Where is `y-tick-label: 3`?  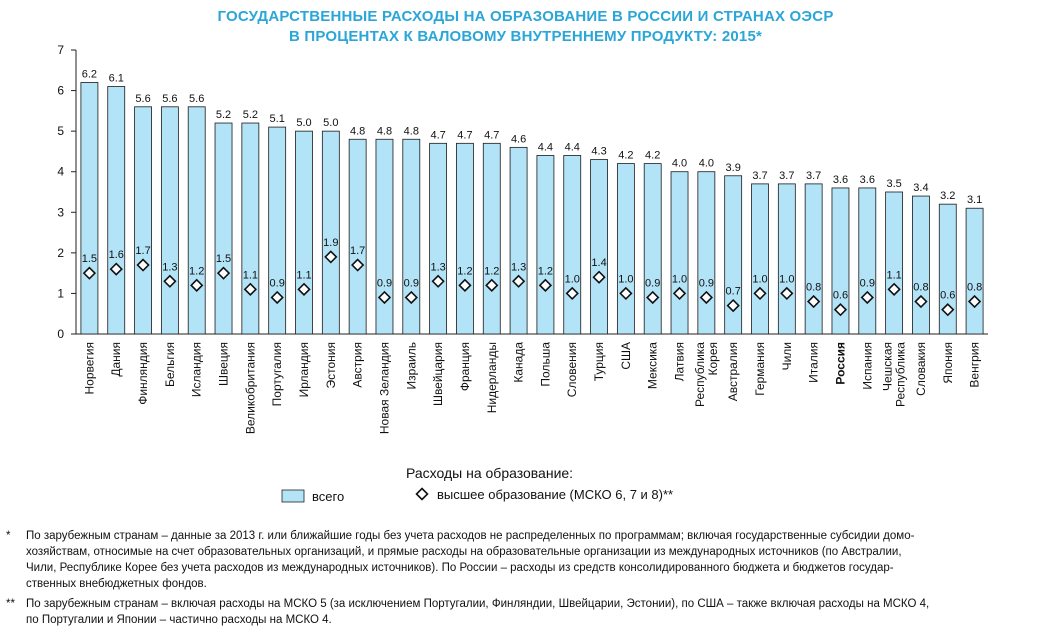 y-tick-label: 3 is located at coordinates (60, 212).